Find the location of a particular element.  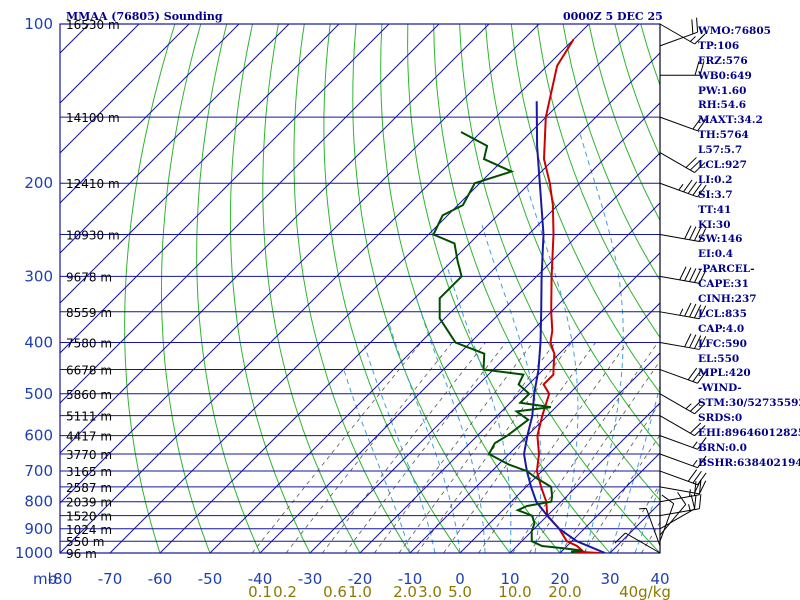

temperature-tick-label: -20 is located at coordinates (360, 579).